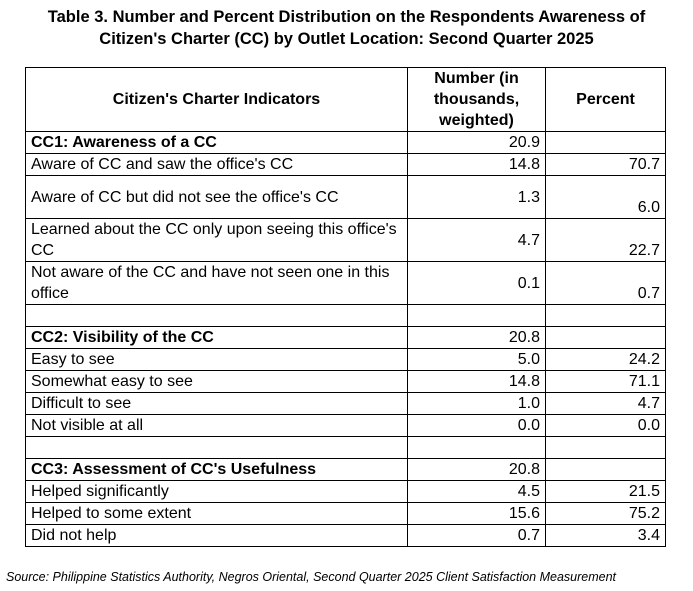 The height and width of the screenshot is (591, 693). What do you see at coordinates (476, 403) in the screenshot?
I see `number-cell: 1.0` at bounding box center [476, 403].